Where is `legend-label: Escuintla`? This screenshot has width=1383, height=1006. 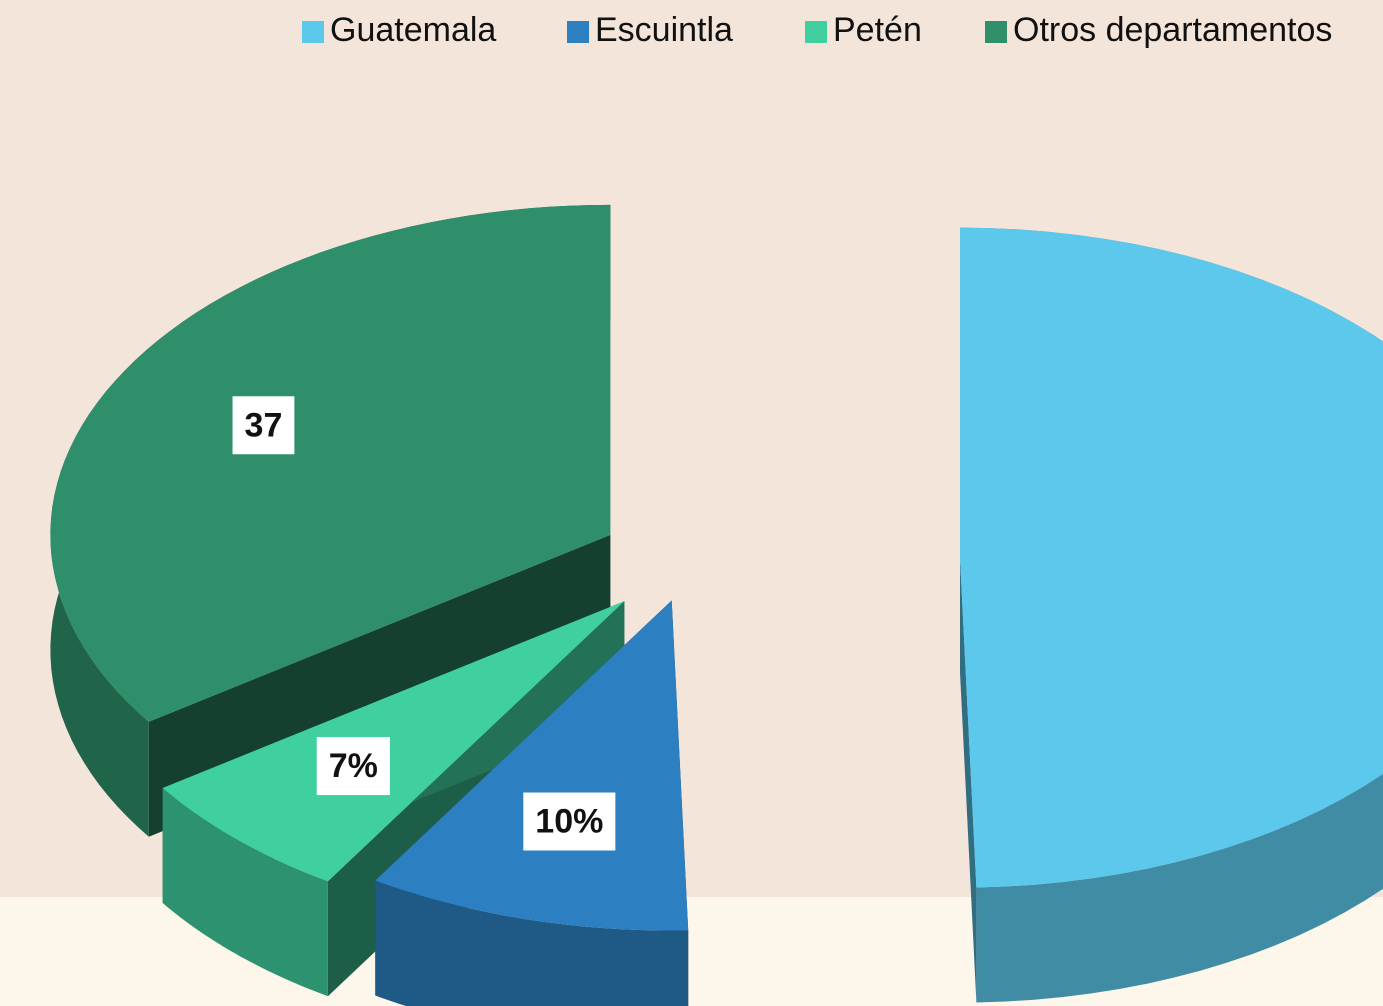
legend-label: Escuintla is located at coordinates (664, 30).